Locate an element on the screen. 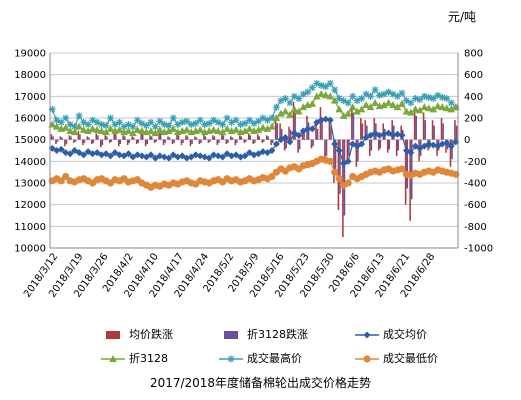  y-left-tick-label: 17000 is located at coordinates (30, 97).